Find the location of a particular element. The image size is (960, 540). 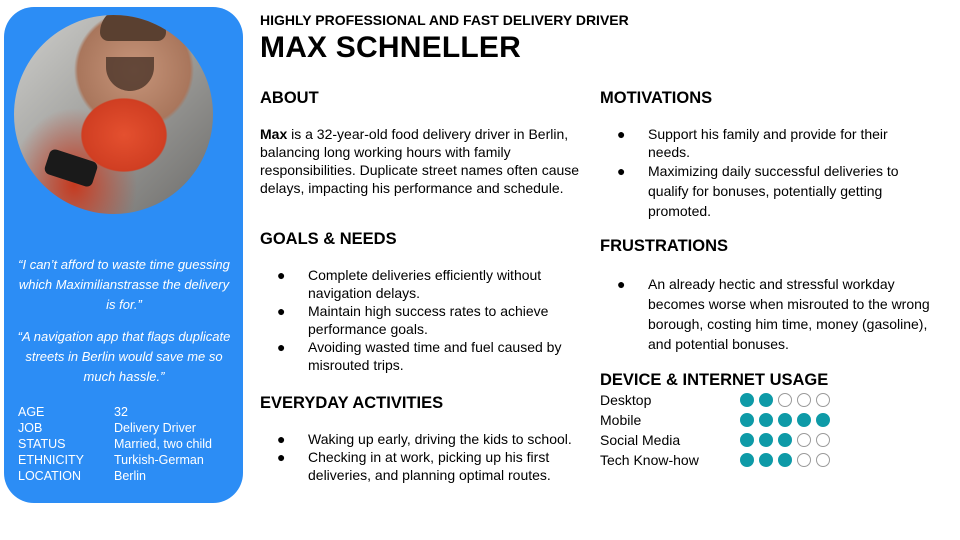

fact-label: LOCATION is located at coordinates (49, 476).